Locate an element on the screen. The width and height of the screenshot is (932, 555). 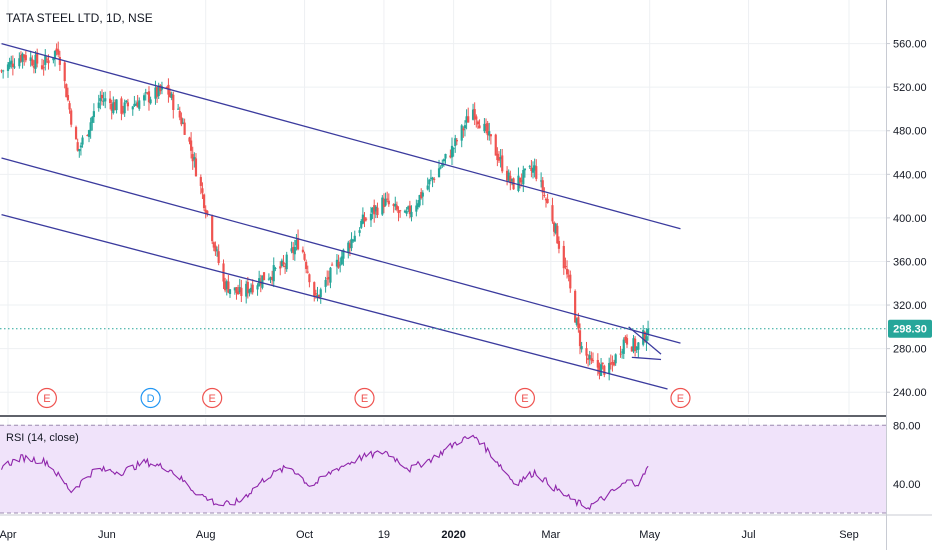
event-marker-label: D is located at coordinates (151, 399).